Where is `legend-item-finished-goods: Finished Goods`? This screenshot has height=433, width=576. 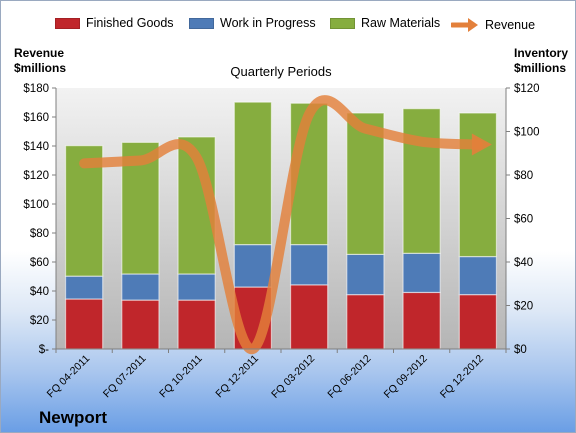
legend-item-finished-goods: Finished Goods is located at coordinates (114, 23).